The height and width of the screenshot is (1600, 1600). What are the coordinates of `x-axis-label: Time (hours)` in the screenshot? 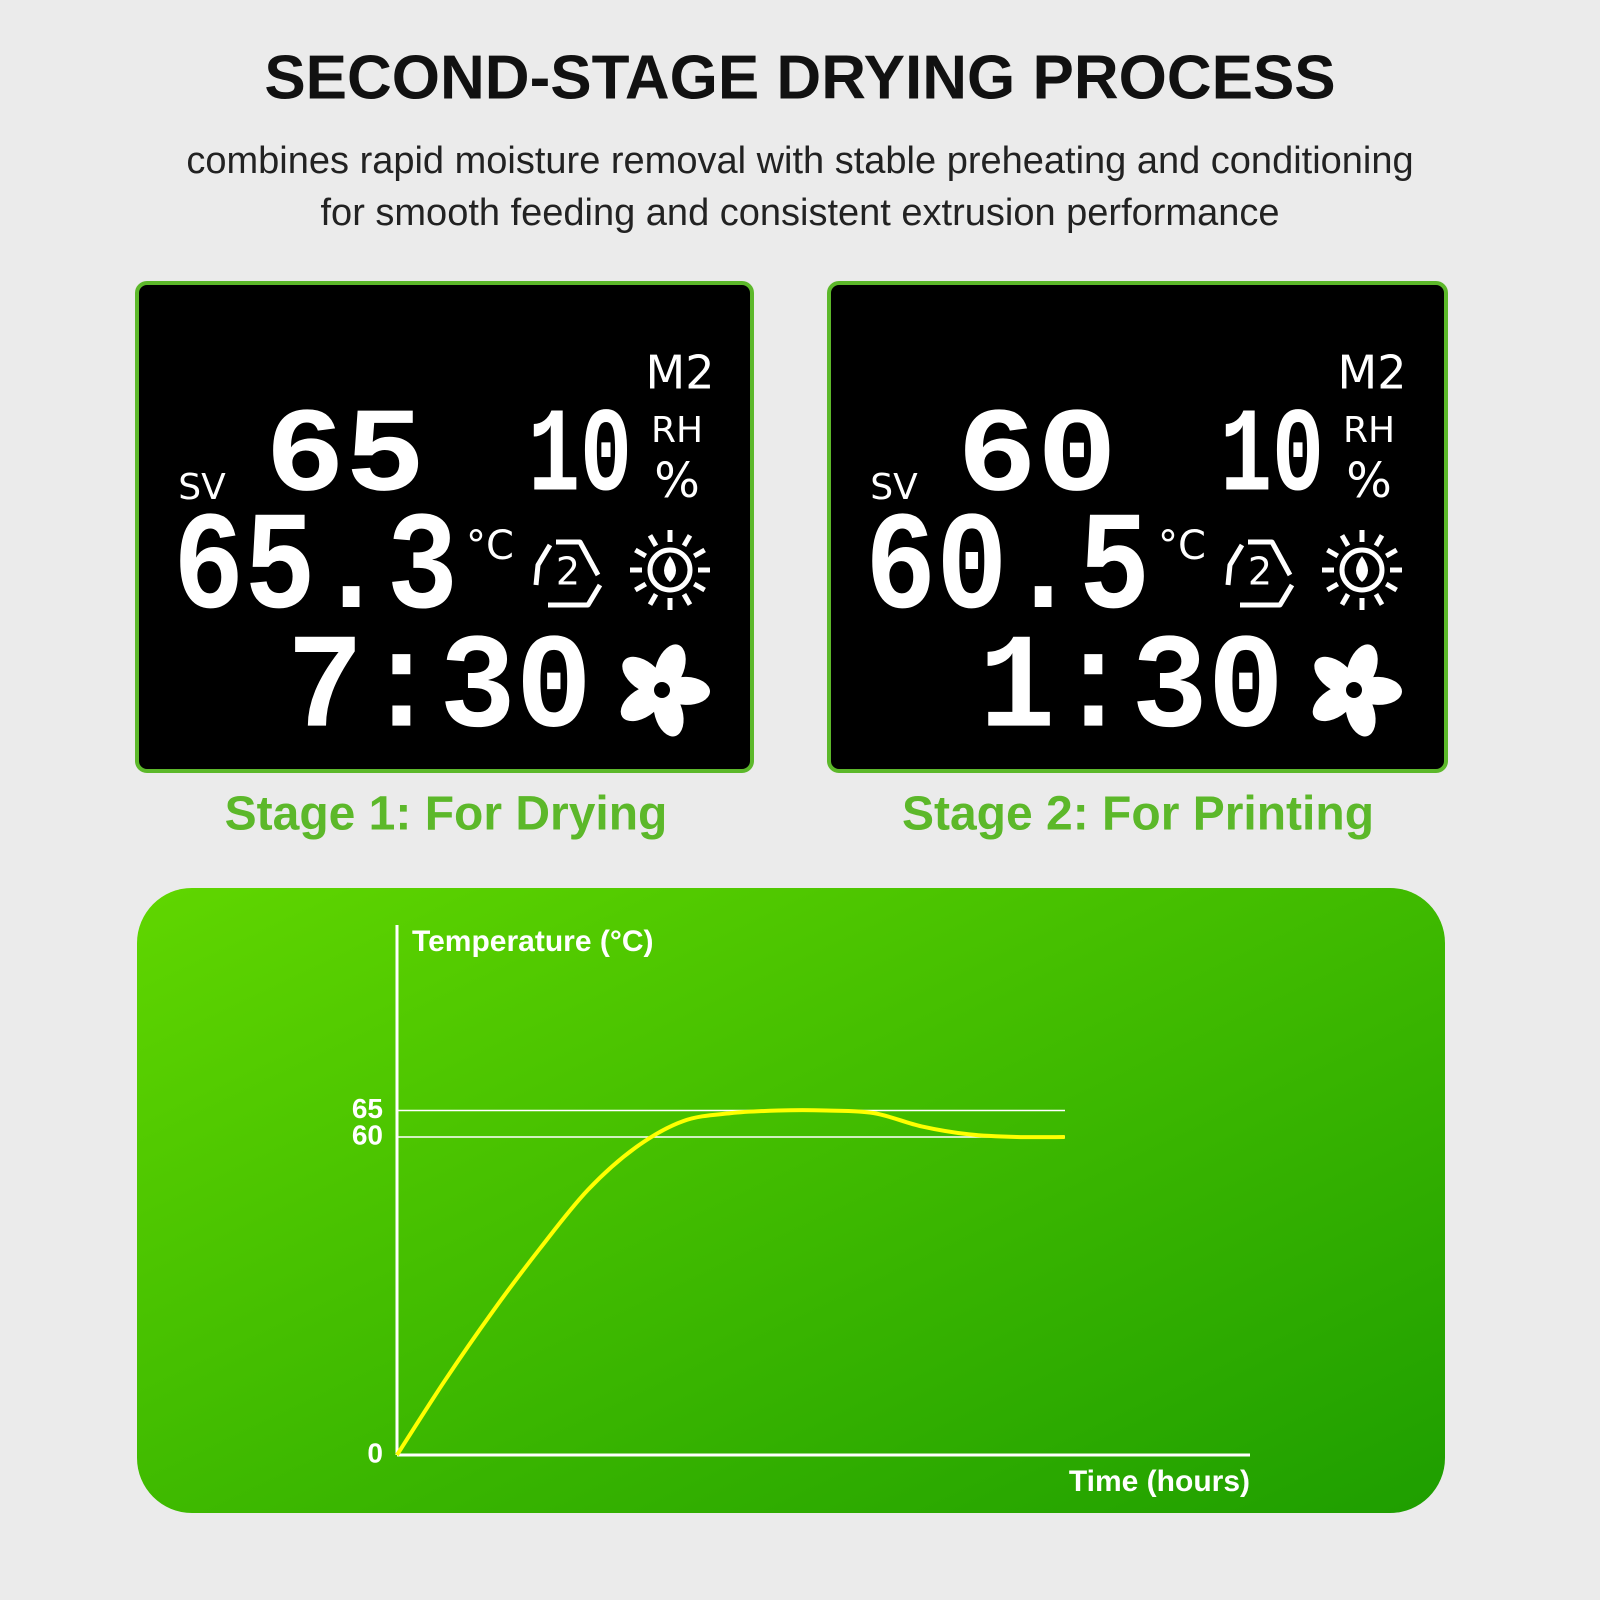 It's located at (1159, 1481).